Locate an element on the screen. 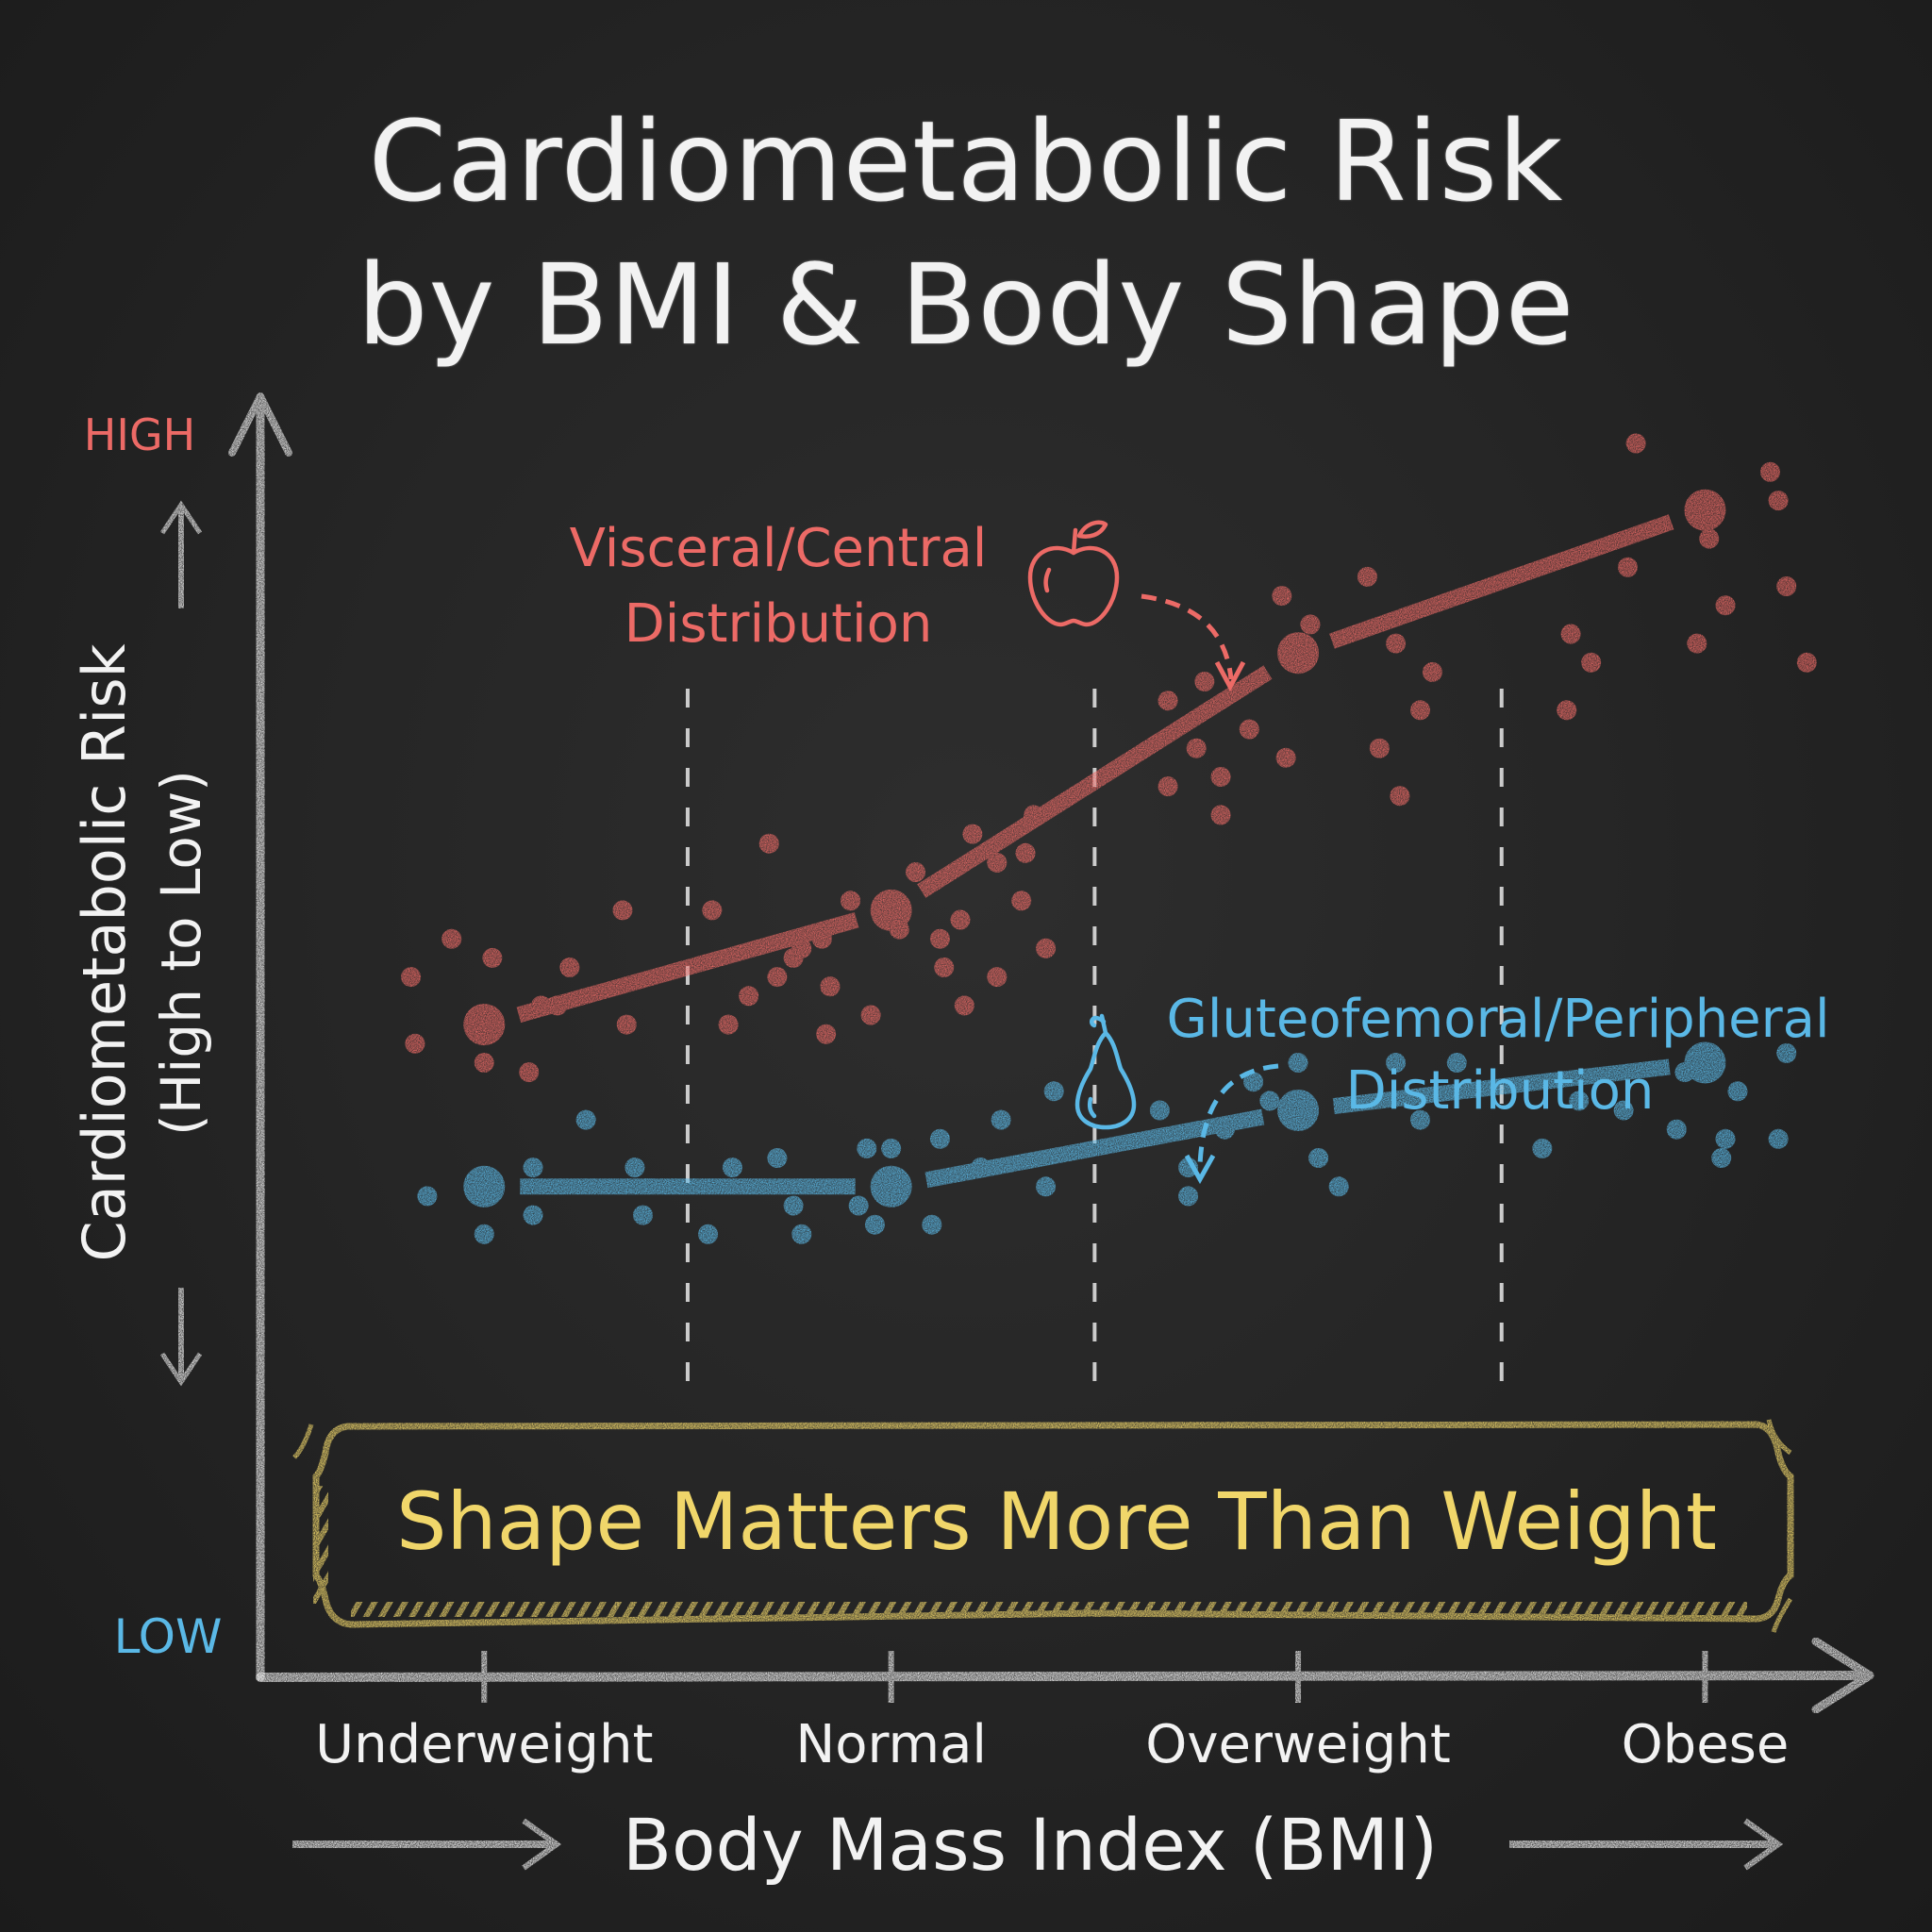  chart-title-line-2: by BMI & Body Shape is located at coordinates (966, 305).